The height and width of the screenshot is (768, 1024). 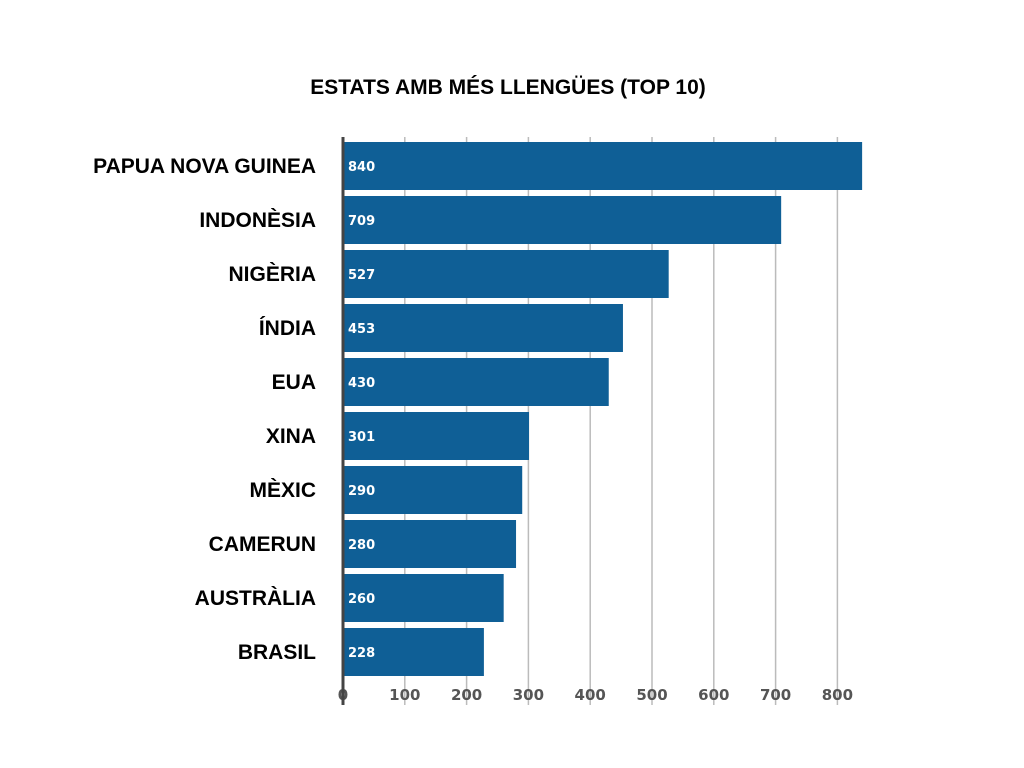 I want to click on category-label: BRASIL, so click(x=277, y=652).